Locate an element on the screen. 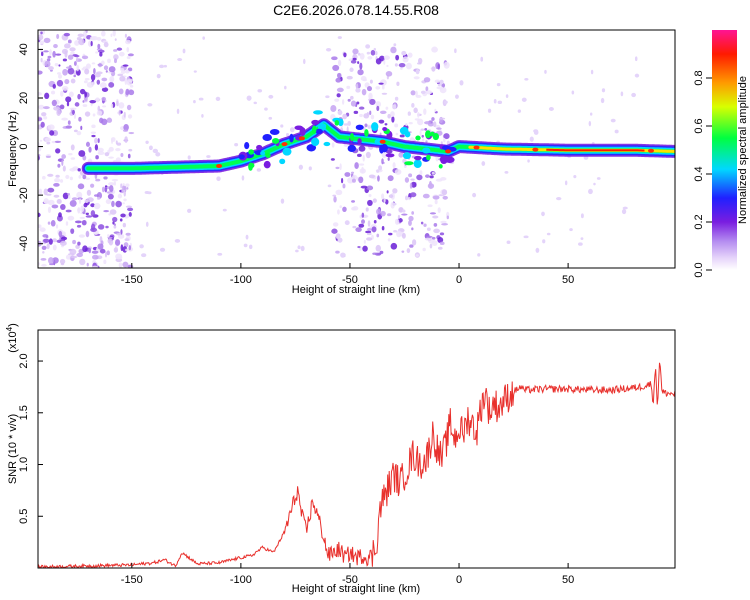 Image resolution: width=750 pixels, height=600 pixels. snr-x-label: Height of straight line (km) is located at coordinates (356, 589).